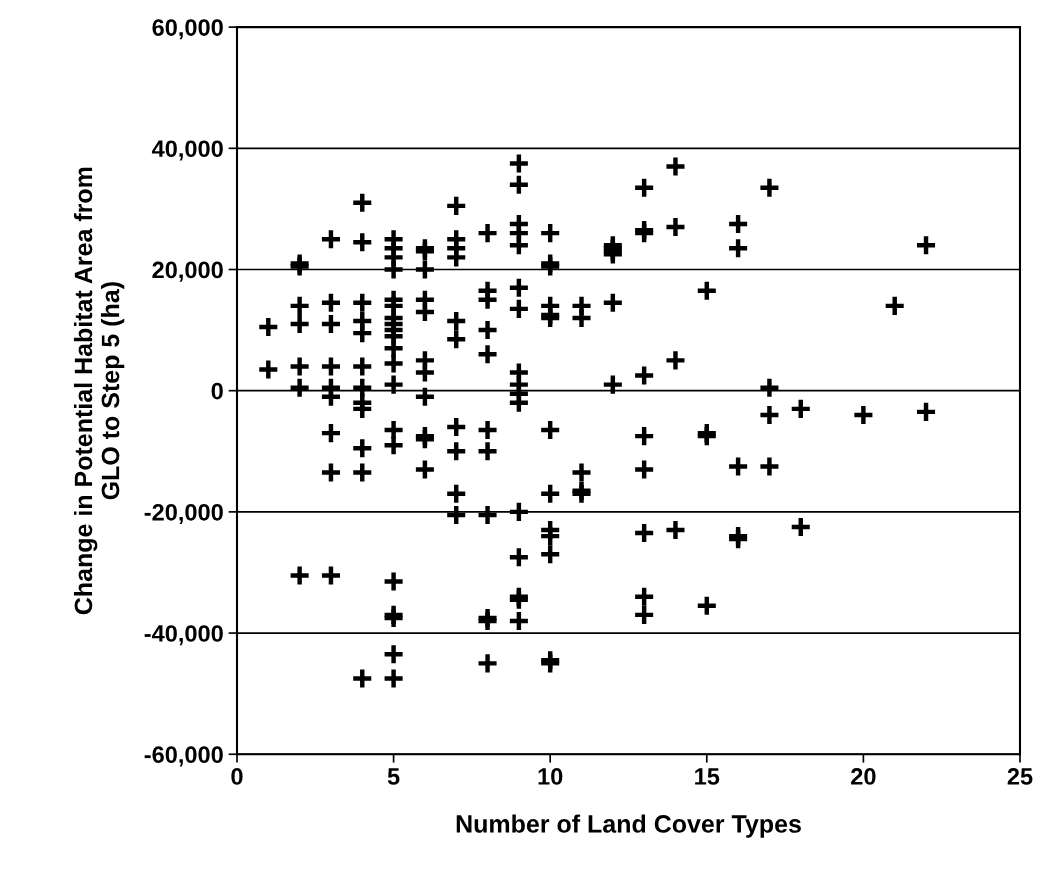 The width and height of the screenshot is (1044, 875). What do you see at coordinates (187, 29) in the screenshot?
I see `y-tick-label: 60,000` at bounding box center [187, 29].